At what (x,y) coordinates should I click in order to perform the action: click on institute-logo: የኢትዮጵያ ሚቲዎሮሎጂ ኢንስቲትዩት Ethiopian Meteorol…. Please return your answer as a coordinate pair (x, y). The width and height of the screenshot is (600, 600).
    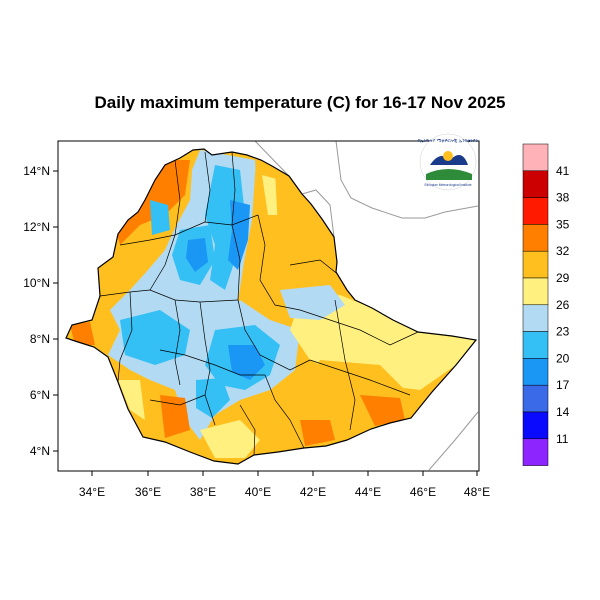
    Looking at the image, I should click on (448, 162).